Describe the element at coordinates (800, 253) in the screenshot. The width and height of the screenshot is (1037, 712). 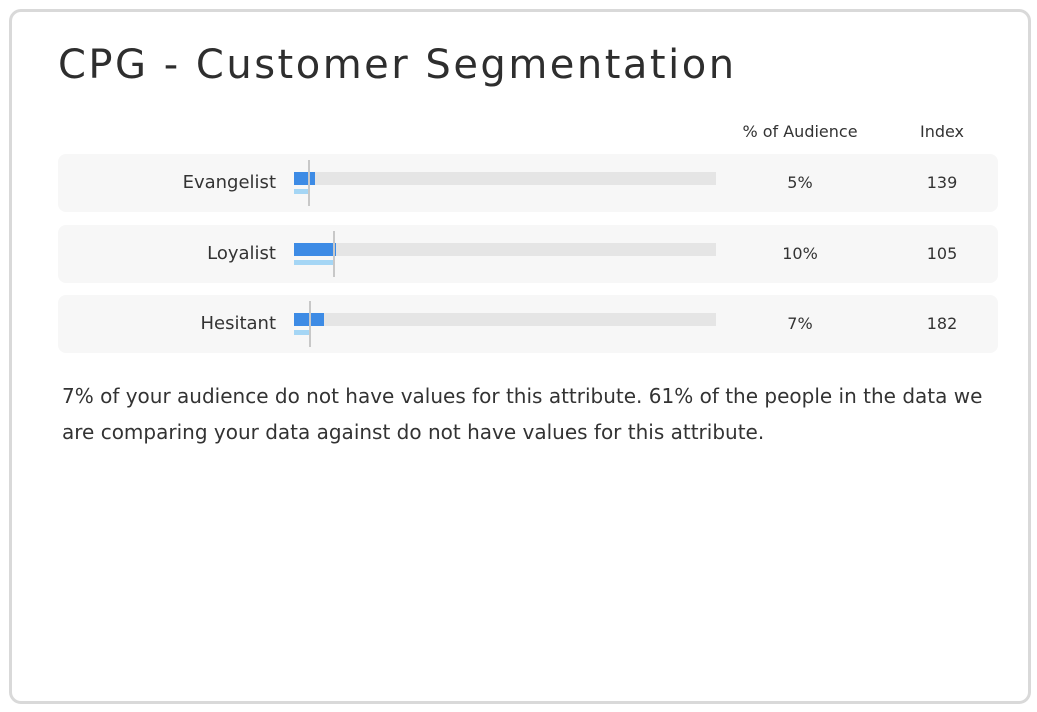
I see `pct-value: 10%` at that location.